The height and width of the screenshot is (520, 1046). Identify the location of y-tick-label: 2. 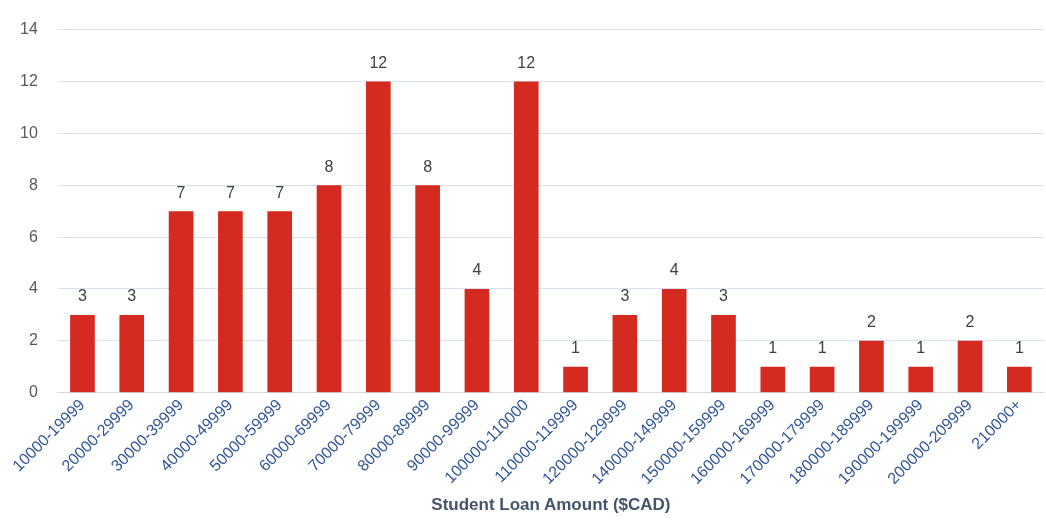
(33, 340).